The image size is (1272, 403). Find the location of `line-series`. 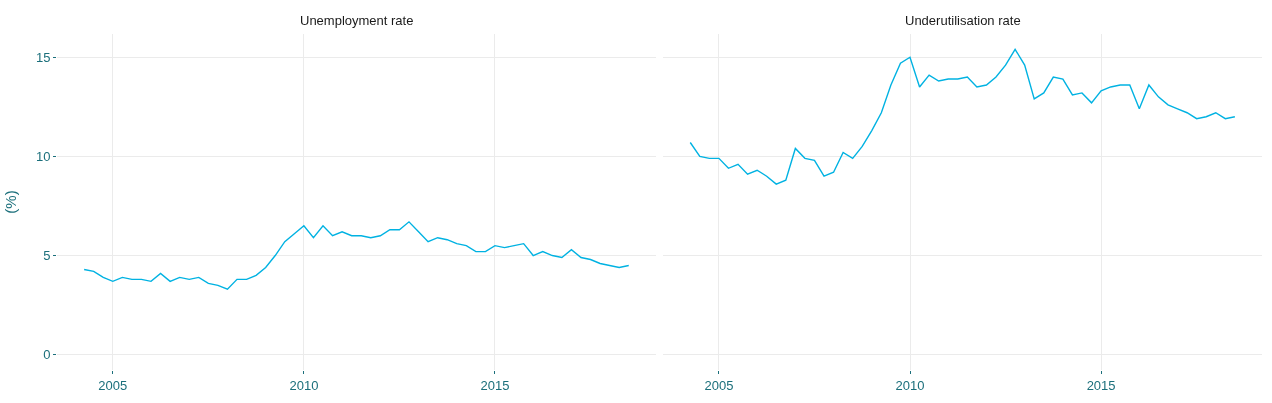

line-series is located at coordinates (356, 255).